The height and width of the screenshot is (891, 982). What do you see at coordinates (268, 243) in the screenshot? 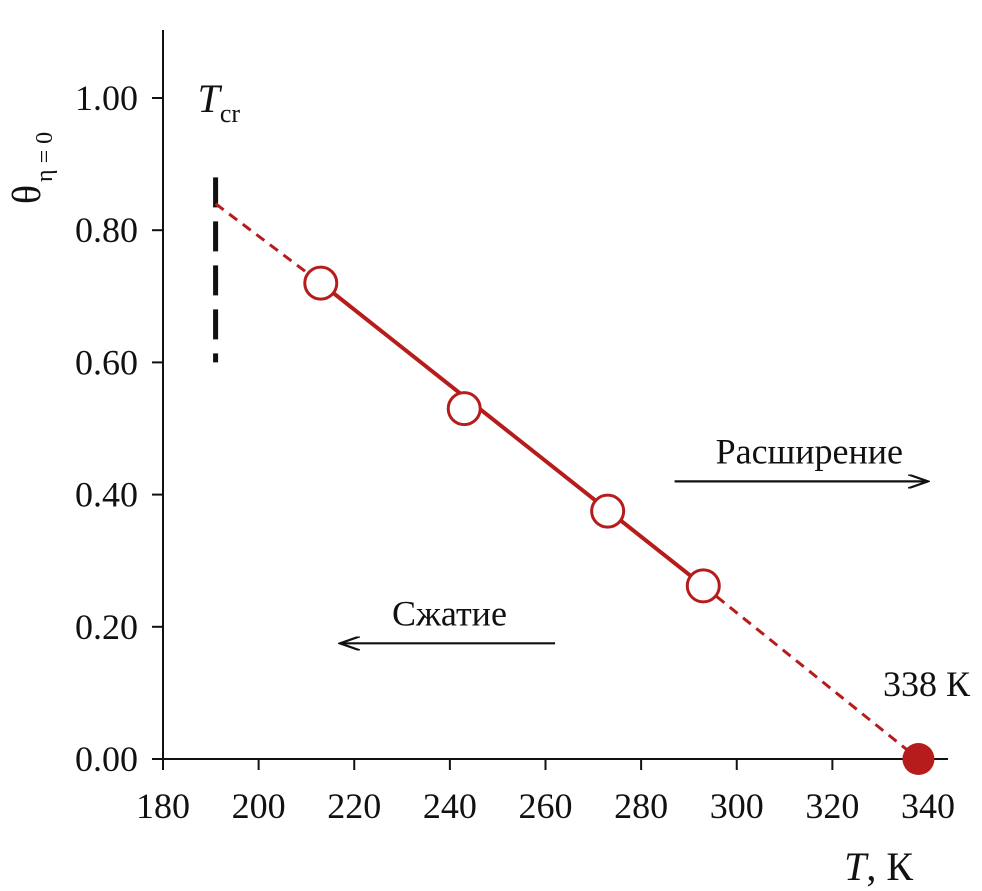
I see `fit-line-dashed-left` at bounding box center [268, 243].